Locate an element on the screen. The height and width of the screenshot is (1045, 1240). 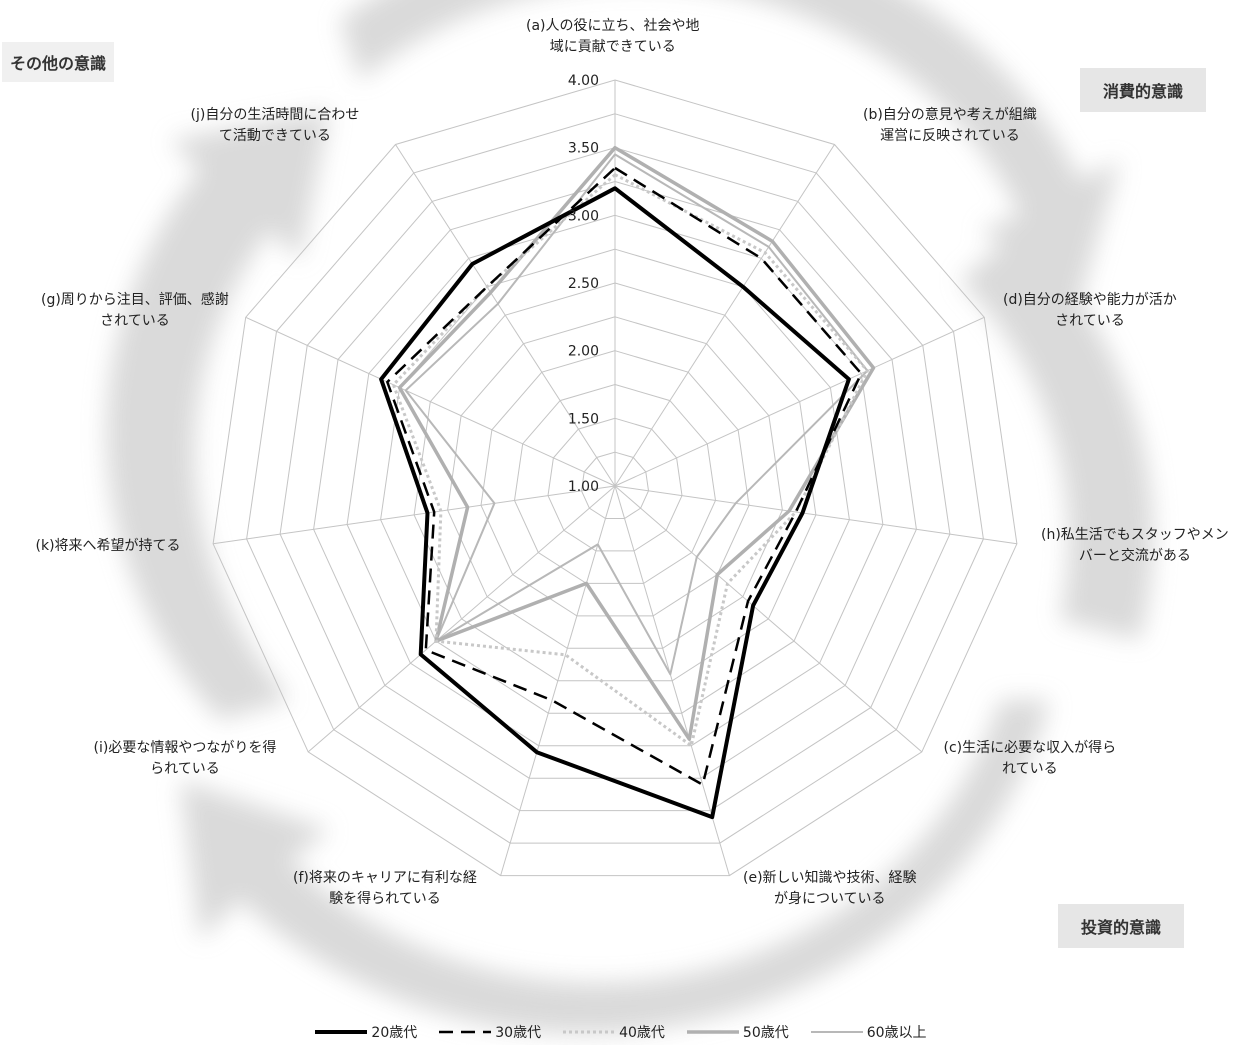
radial-tick-labels: 1.00 1.50 2.00 2.50 3.00 3.50 4.00 is located at coordinates (583, 284).